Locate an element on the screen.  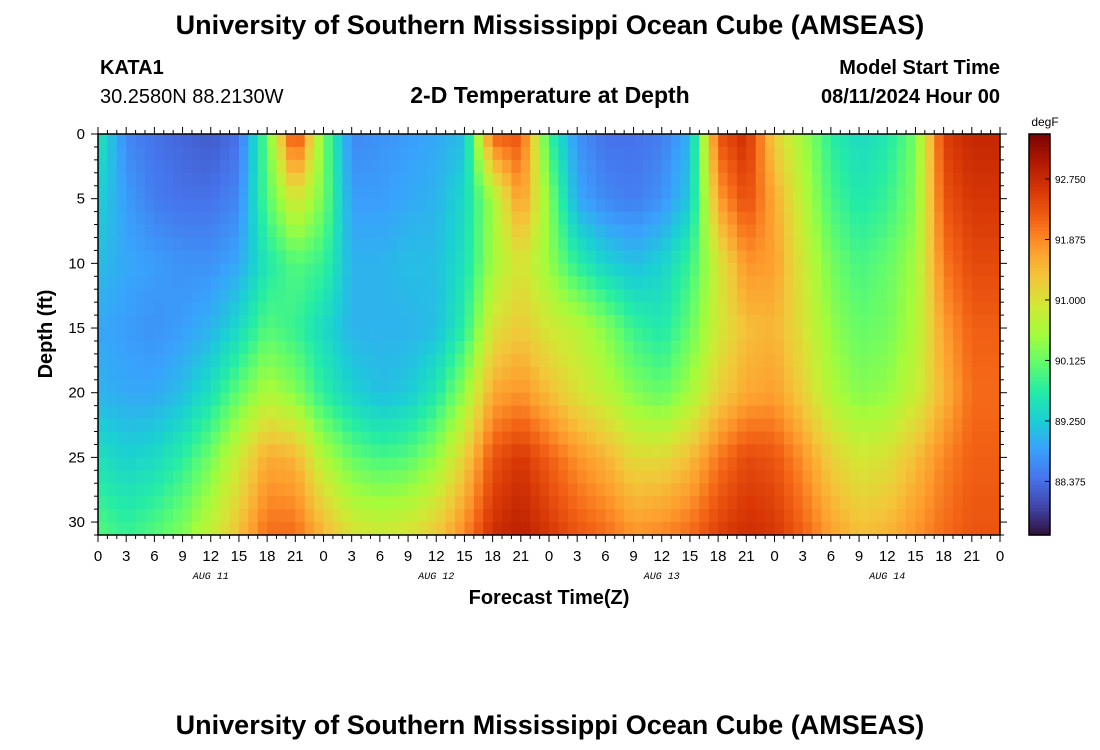
model-start-label: Model Start Time is located at coordinates (919, 68).